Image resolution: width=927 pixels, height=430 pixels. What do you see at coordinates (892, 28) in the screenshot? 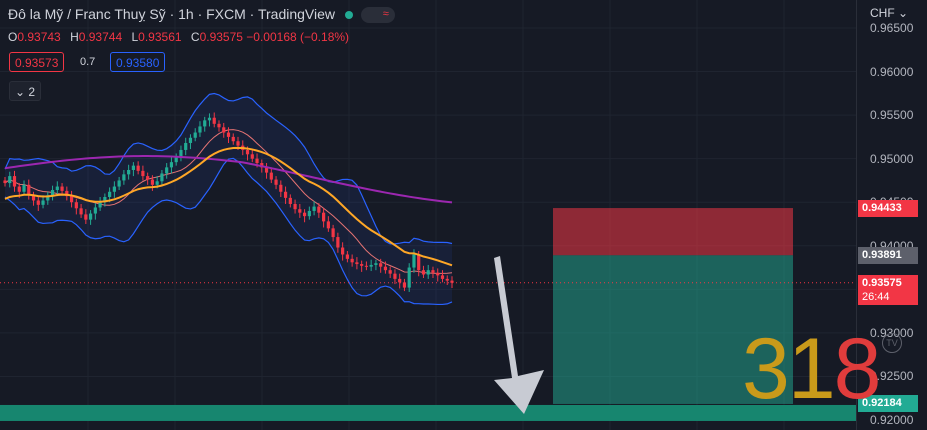
I see `price-tick: 0.96500` at bounding box center [892, 28].